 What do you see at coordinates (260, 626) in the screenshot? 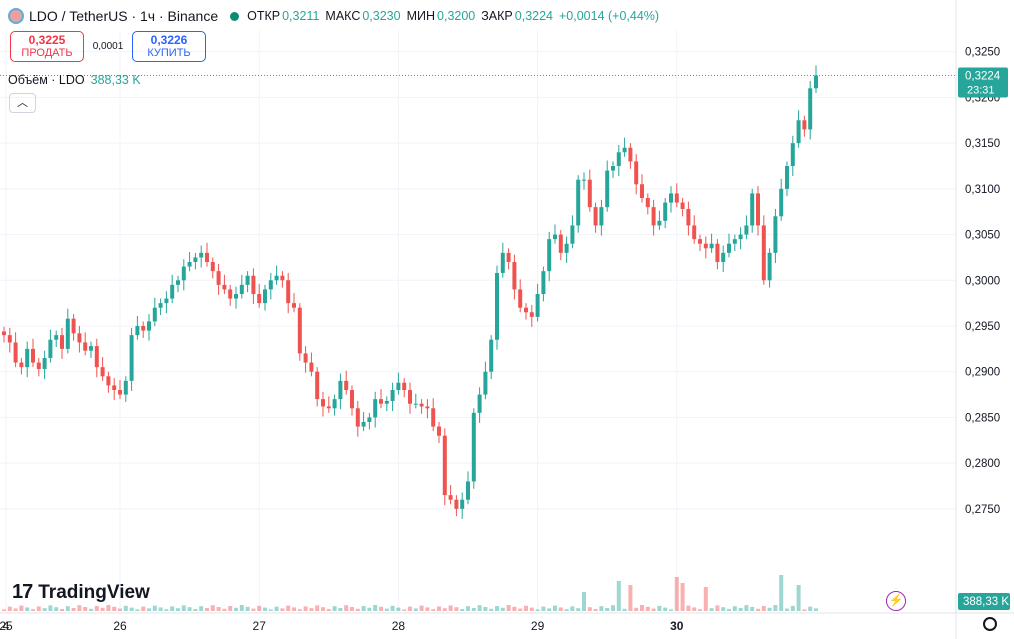
I see `time-tick-label: 27` at bounding box center [260, 626].